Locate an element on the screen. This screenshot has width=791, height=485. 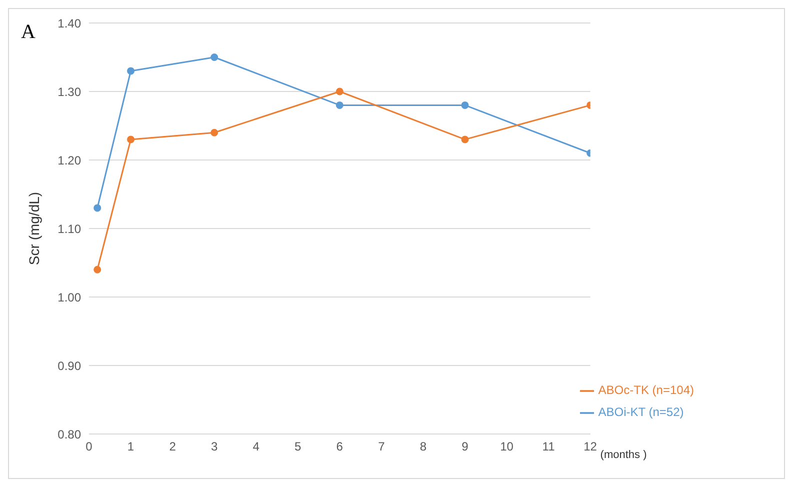
x-axis-title: (months ) is located at coordinates (623, 454).